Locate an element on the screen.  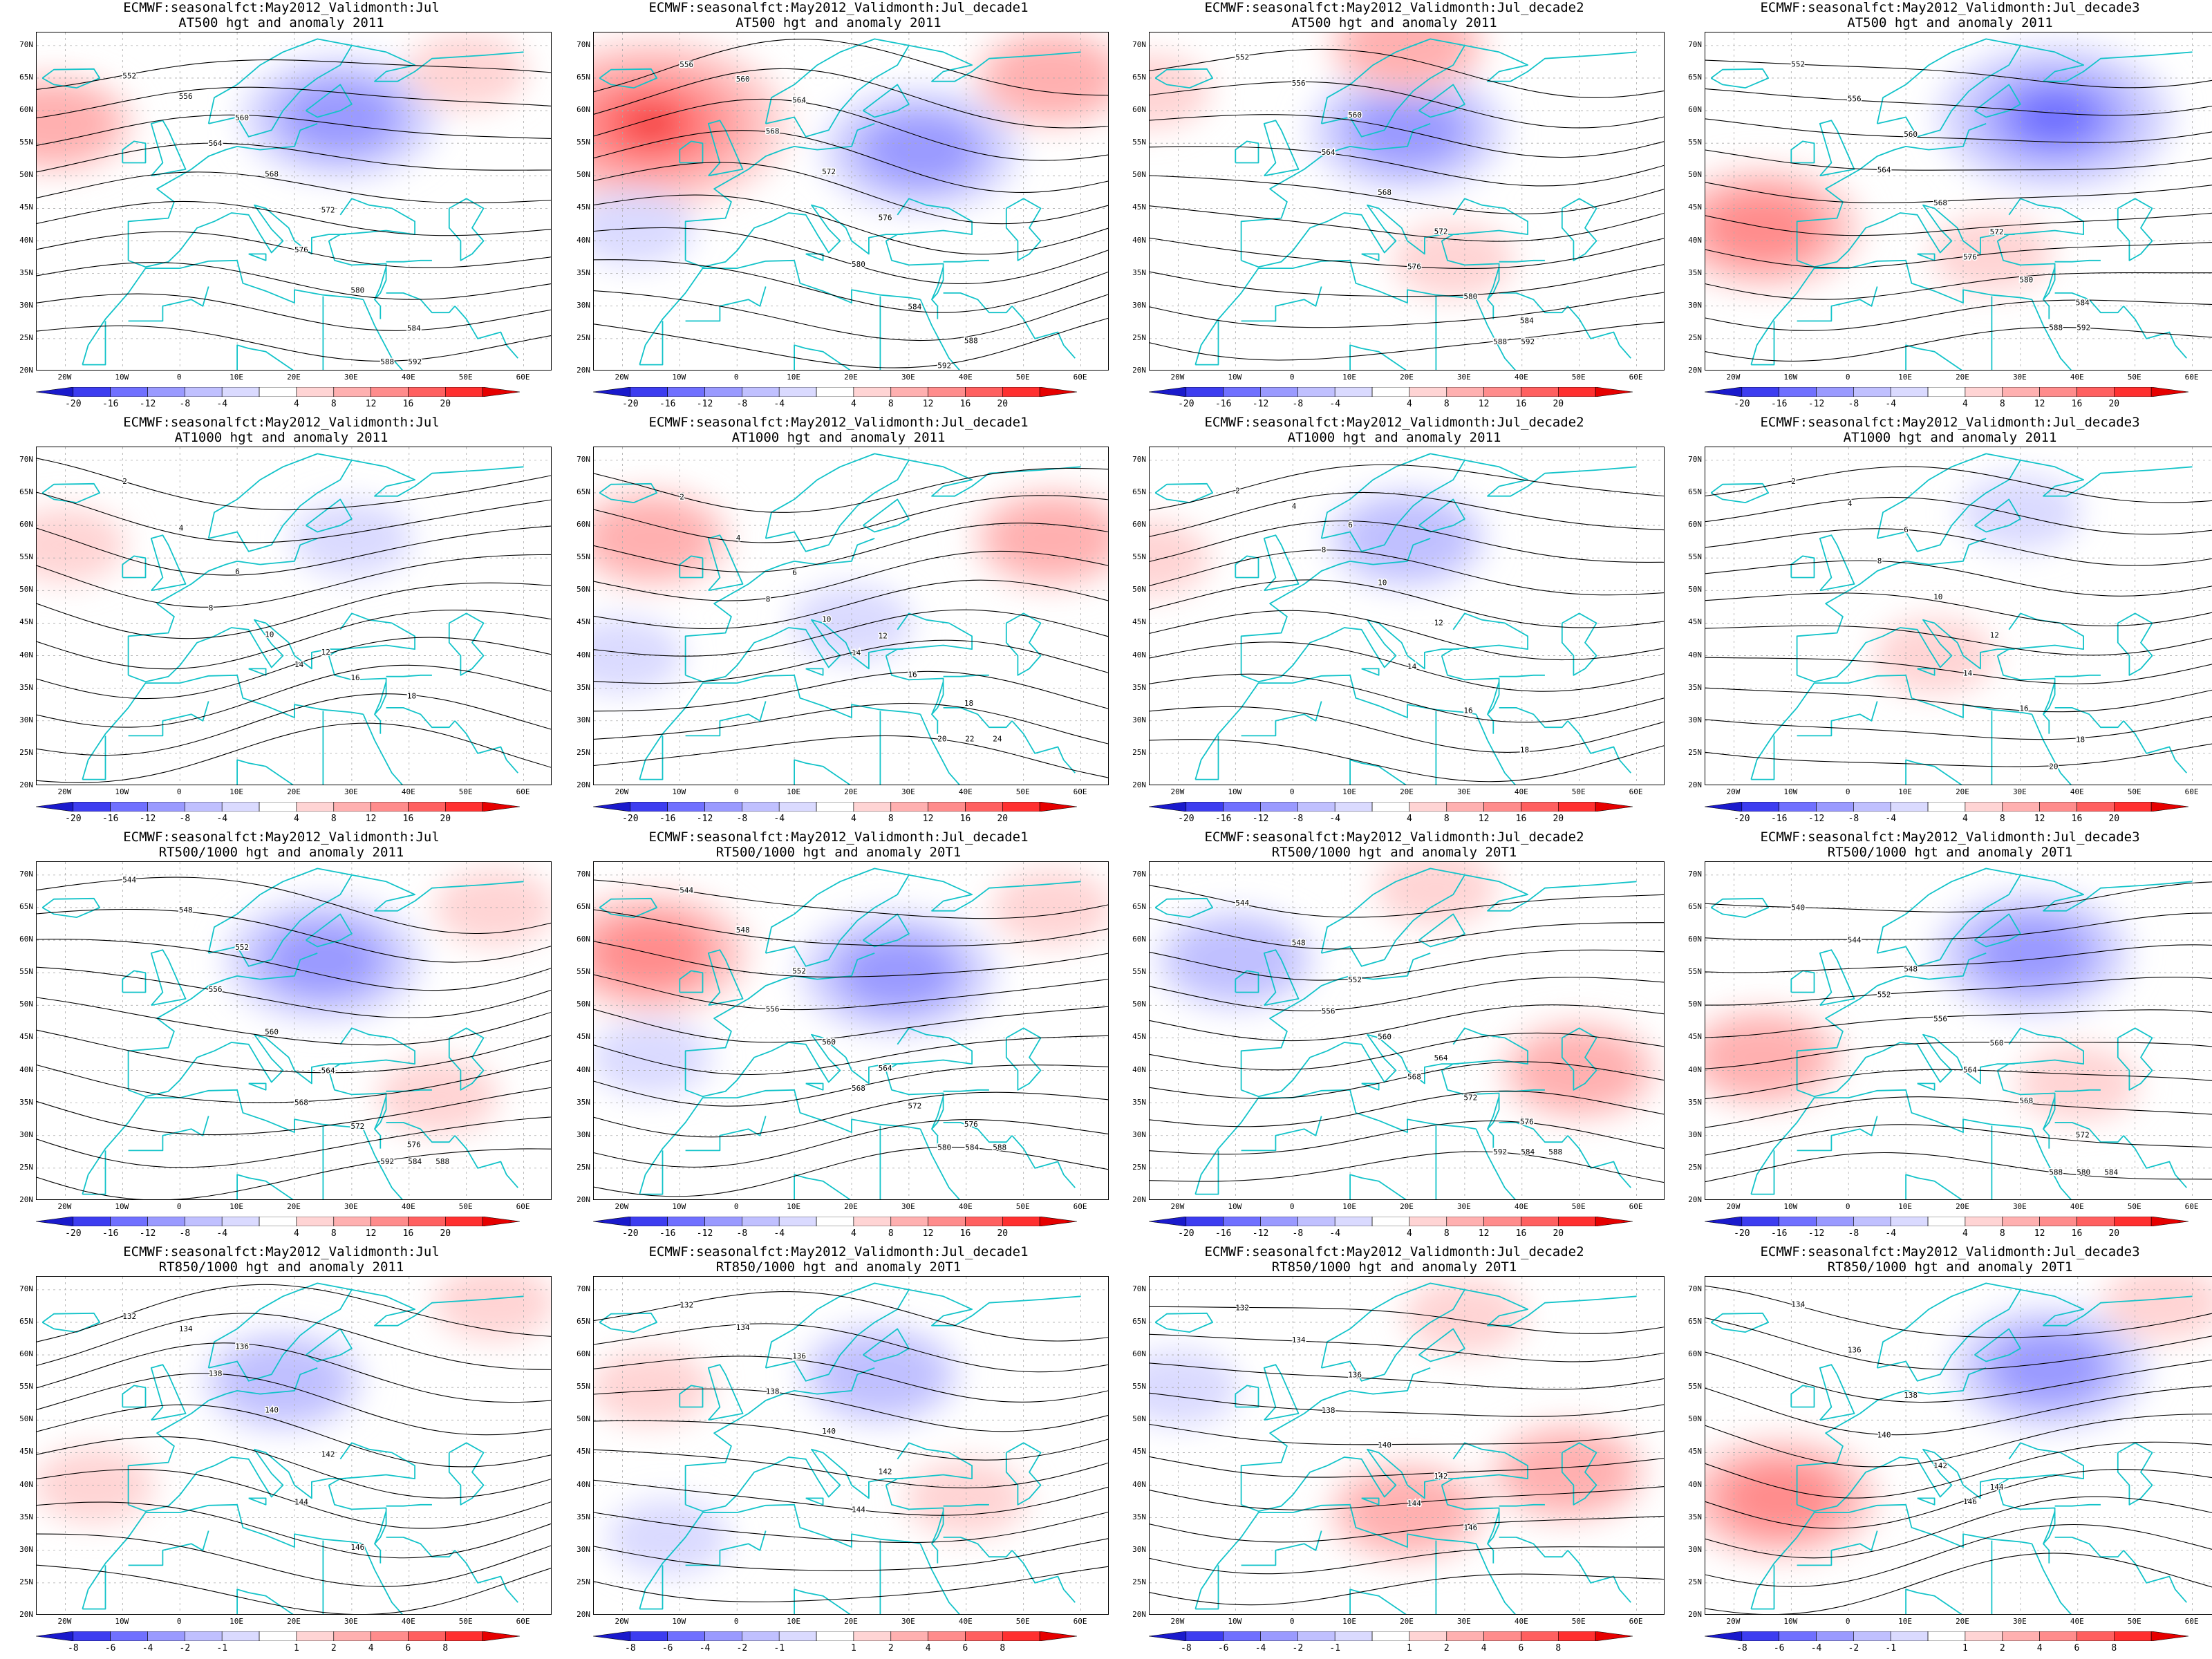
map-canvas: 544 548 552 556 560 564 568 572 576 580 584 588 is located at coordinates (851, 1030).